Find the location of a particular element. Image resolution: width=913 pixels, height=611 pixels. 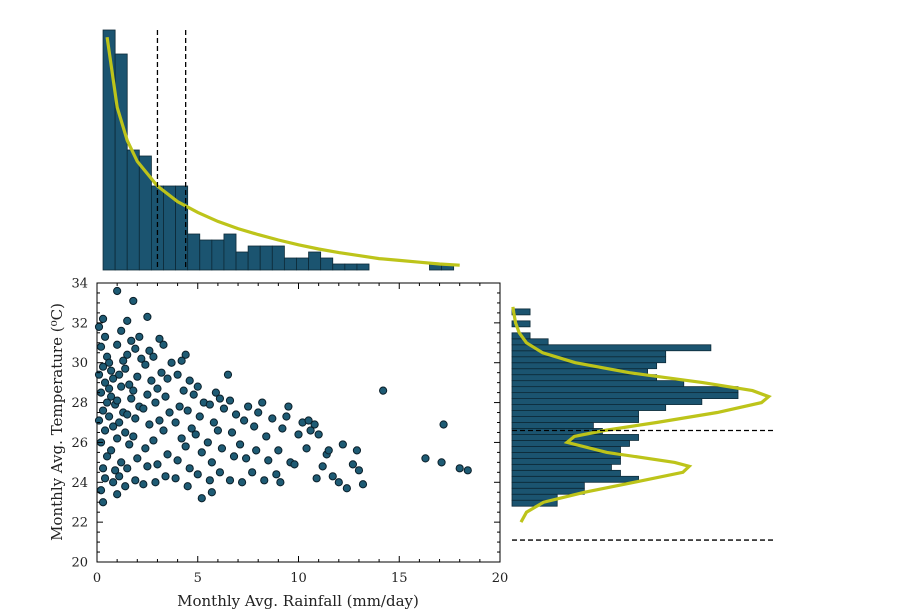

temperature-fit-curve is located at coordinates (641, 414).